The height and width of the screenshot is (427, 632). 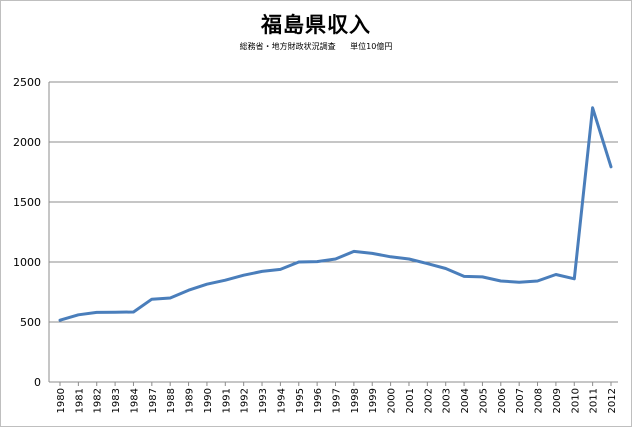 I want to click on x-tick-label-2004: 2004, so click(x=465, y=400).